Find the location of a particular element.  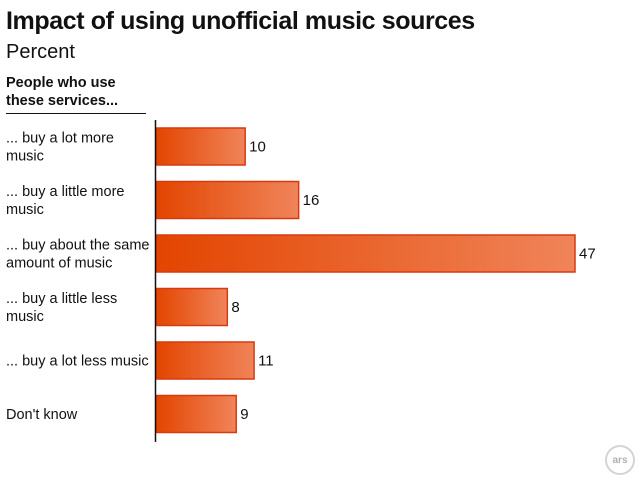

value-label: 9 is located at coordinates (244, 414).